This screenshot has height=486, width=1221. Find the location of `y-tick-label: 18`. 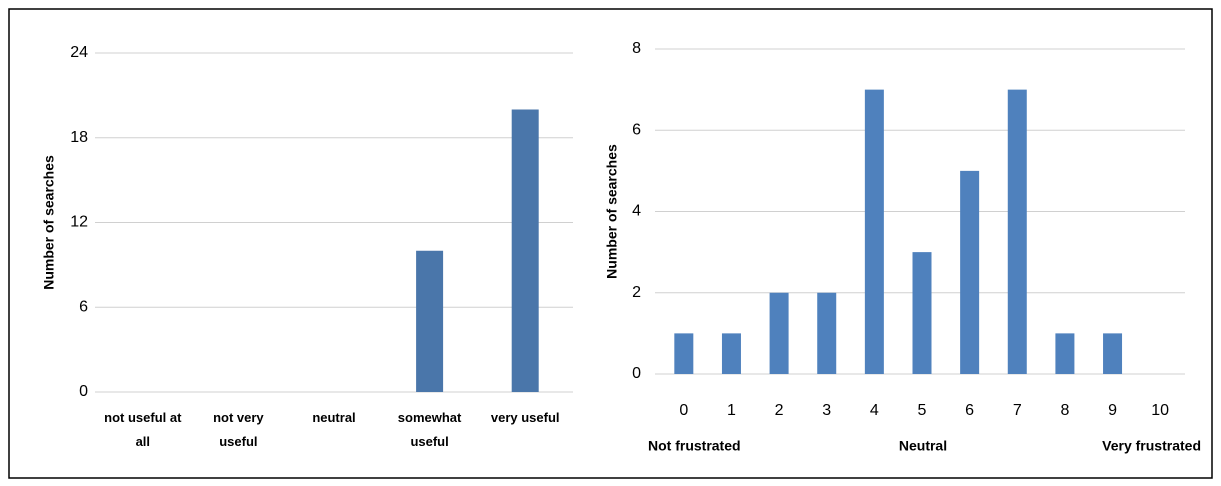

y-tick-label: 18 is located at coordinates (79, 137).